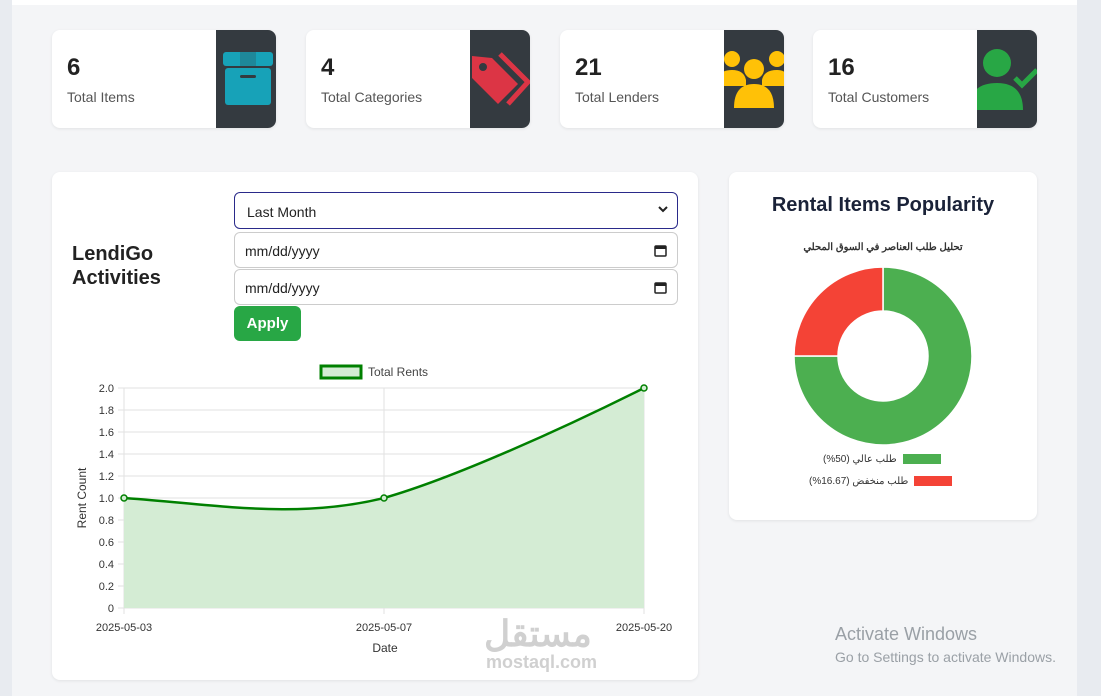 Image resolution: width=1101 pixels, height=696 pixels. Describe the element at coordinates (116, 266) in the screenshot. I see `activities-title: LendiGo Activities` at that location.